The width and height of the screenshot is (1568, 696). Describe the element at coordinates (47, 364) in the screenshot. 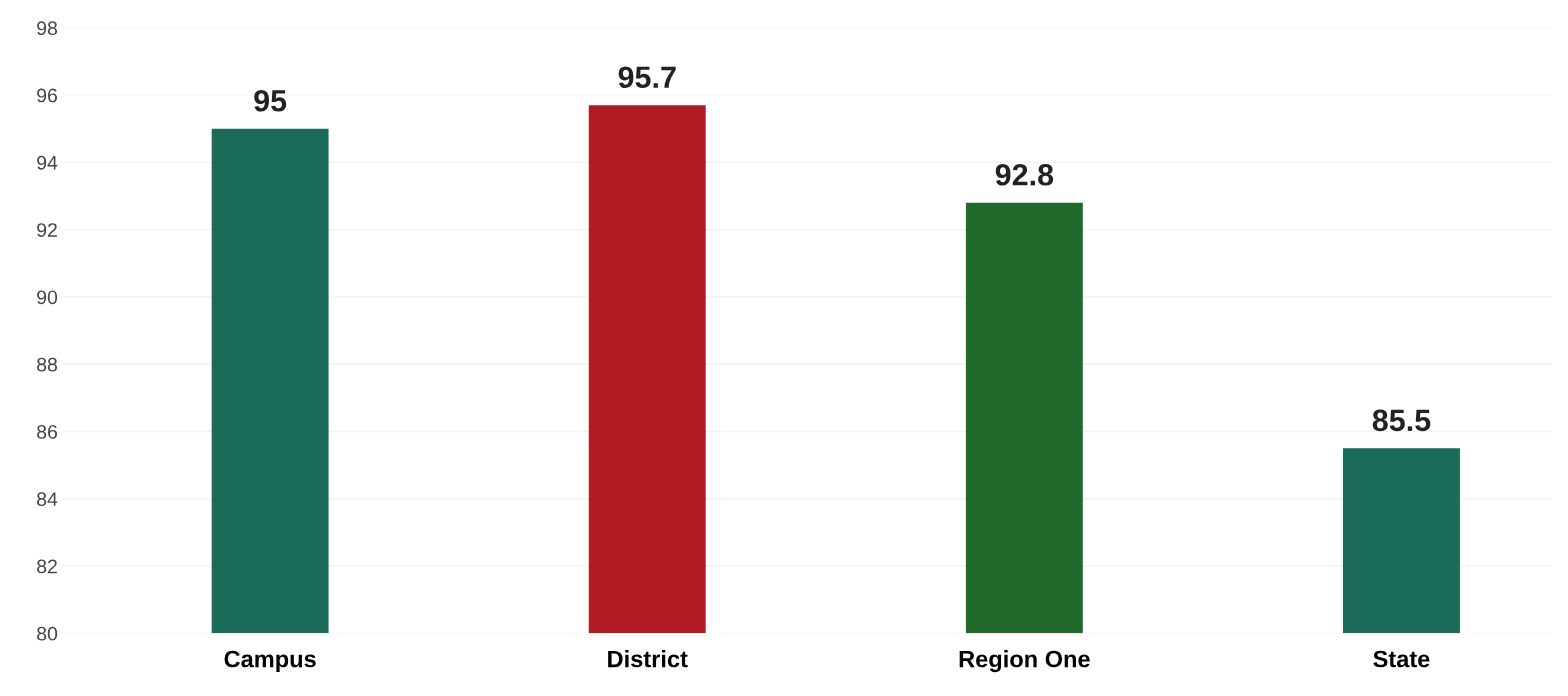

I see `y-tick-label: 88` at that location.